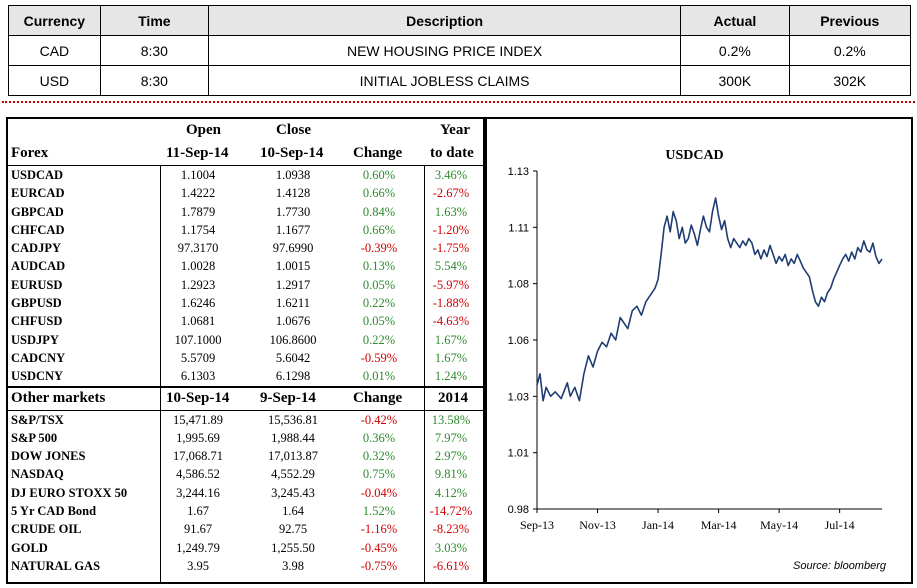 The image size is (917, 588). What do you see at coordinates (379, 419) in the screenshot?
I see `change-cell: -0.42%` at bounding box center [379, 419].